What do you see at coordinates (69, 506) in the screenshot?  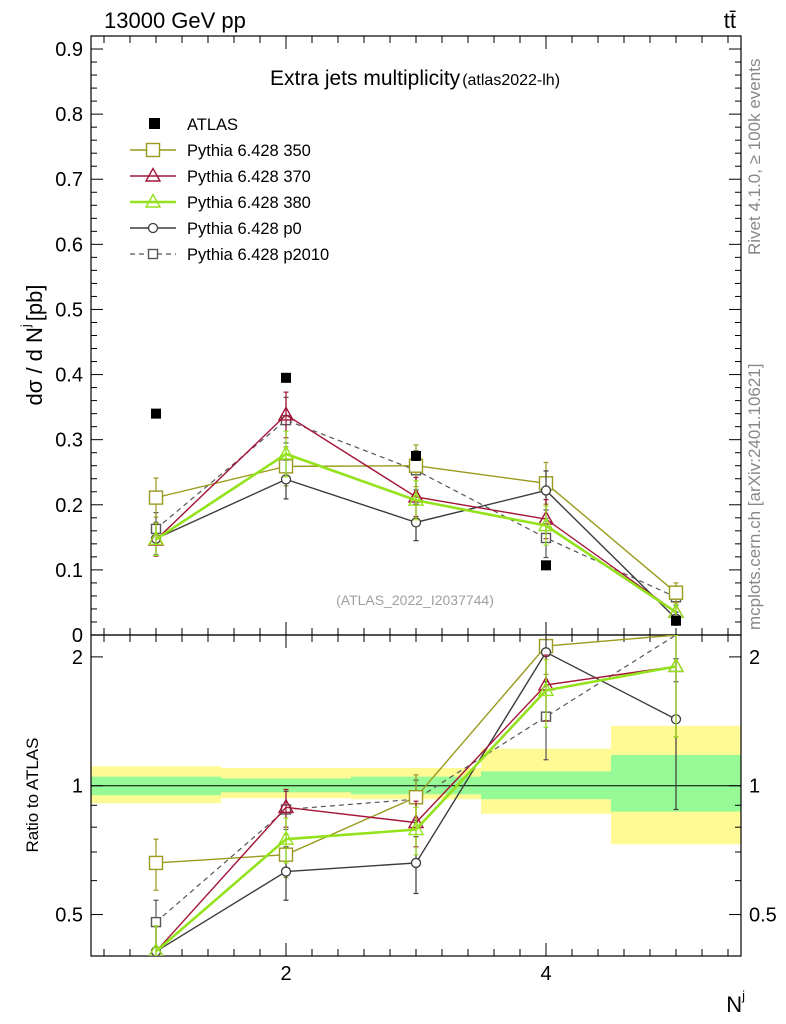 I see `y-tick-label: 0.2` at bounding box center [69, 506].